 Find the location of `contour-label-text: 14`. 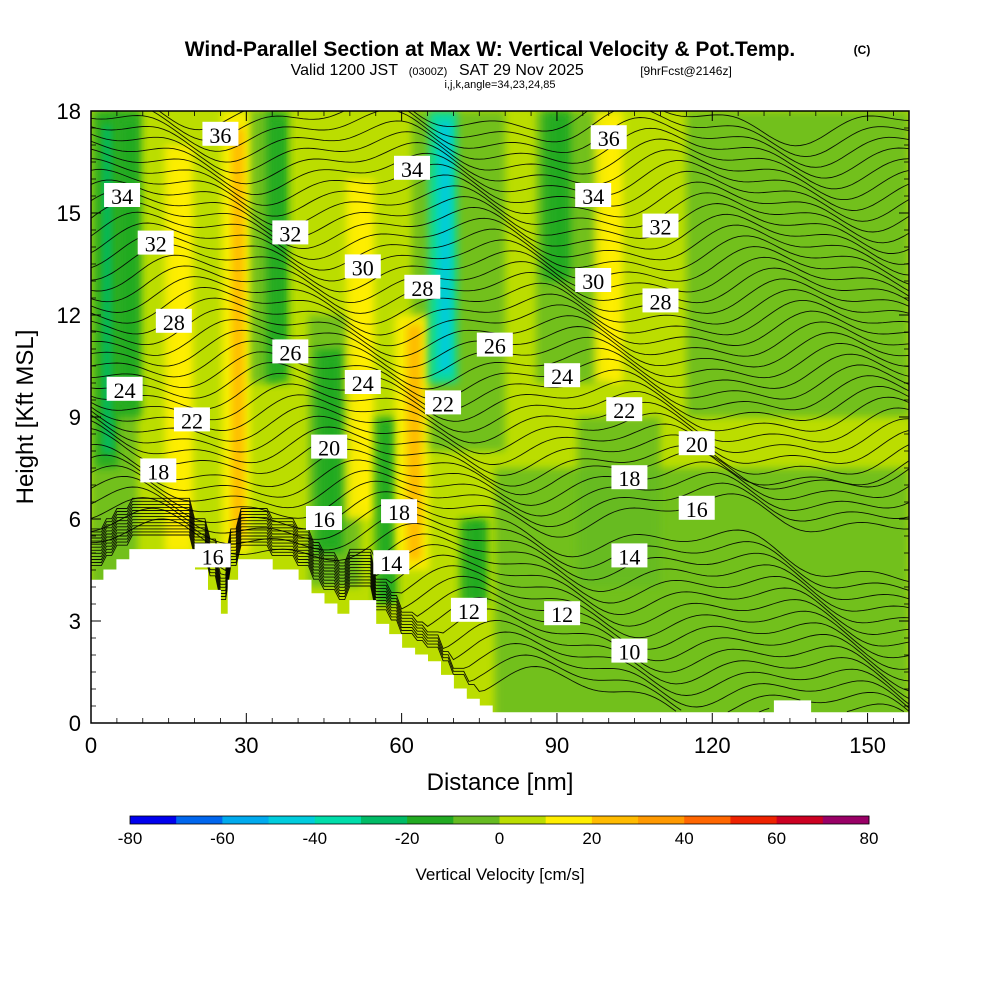

contour-label-text: 14 is located at coordinates (391, 563).